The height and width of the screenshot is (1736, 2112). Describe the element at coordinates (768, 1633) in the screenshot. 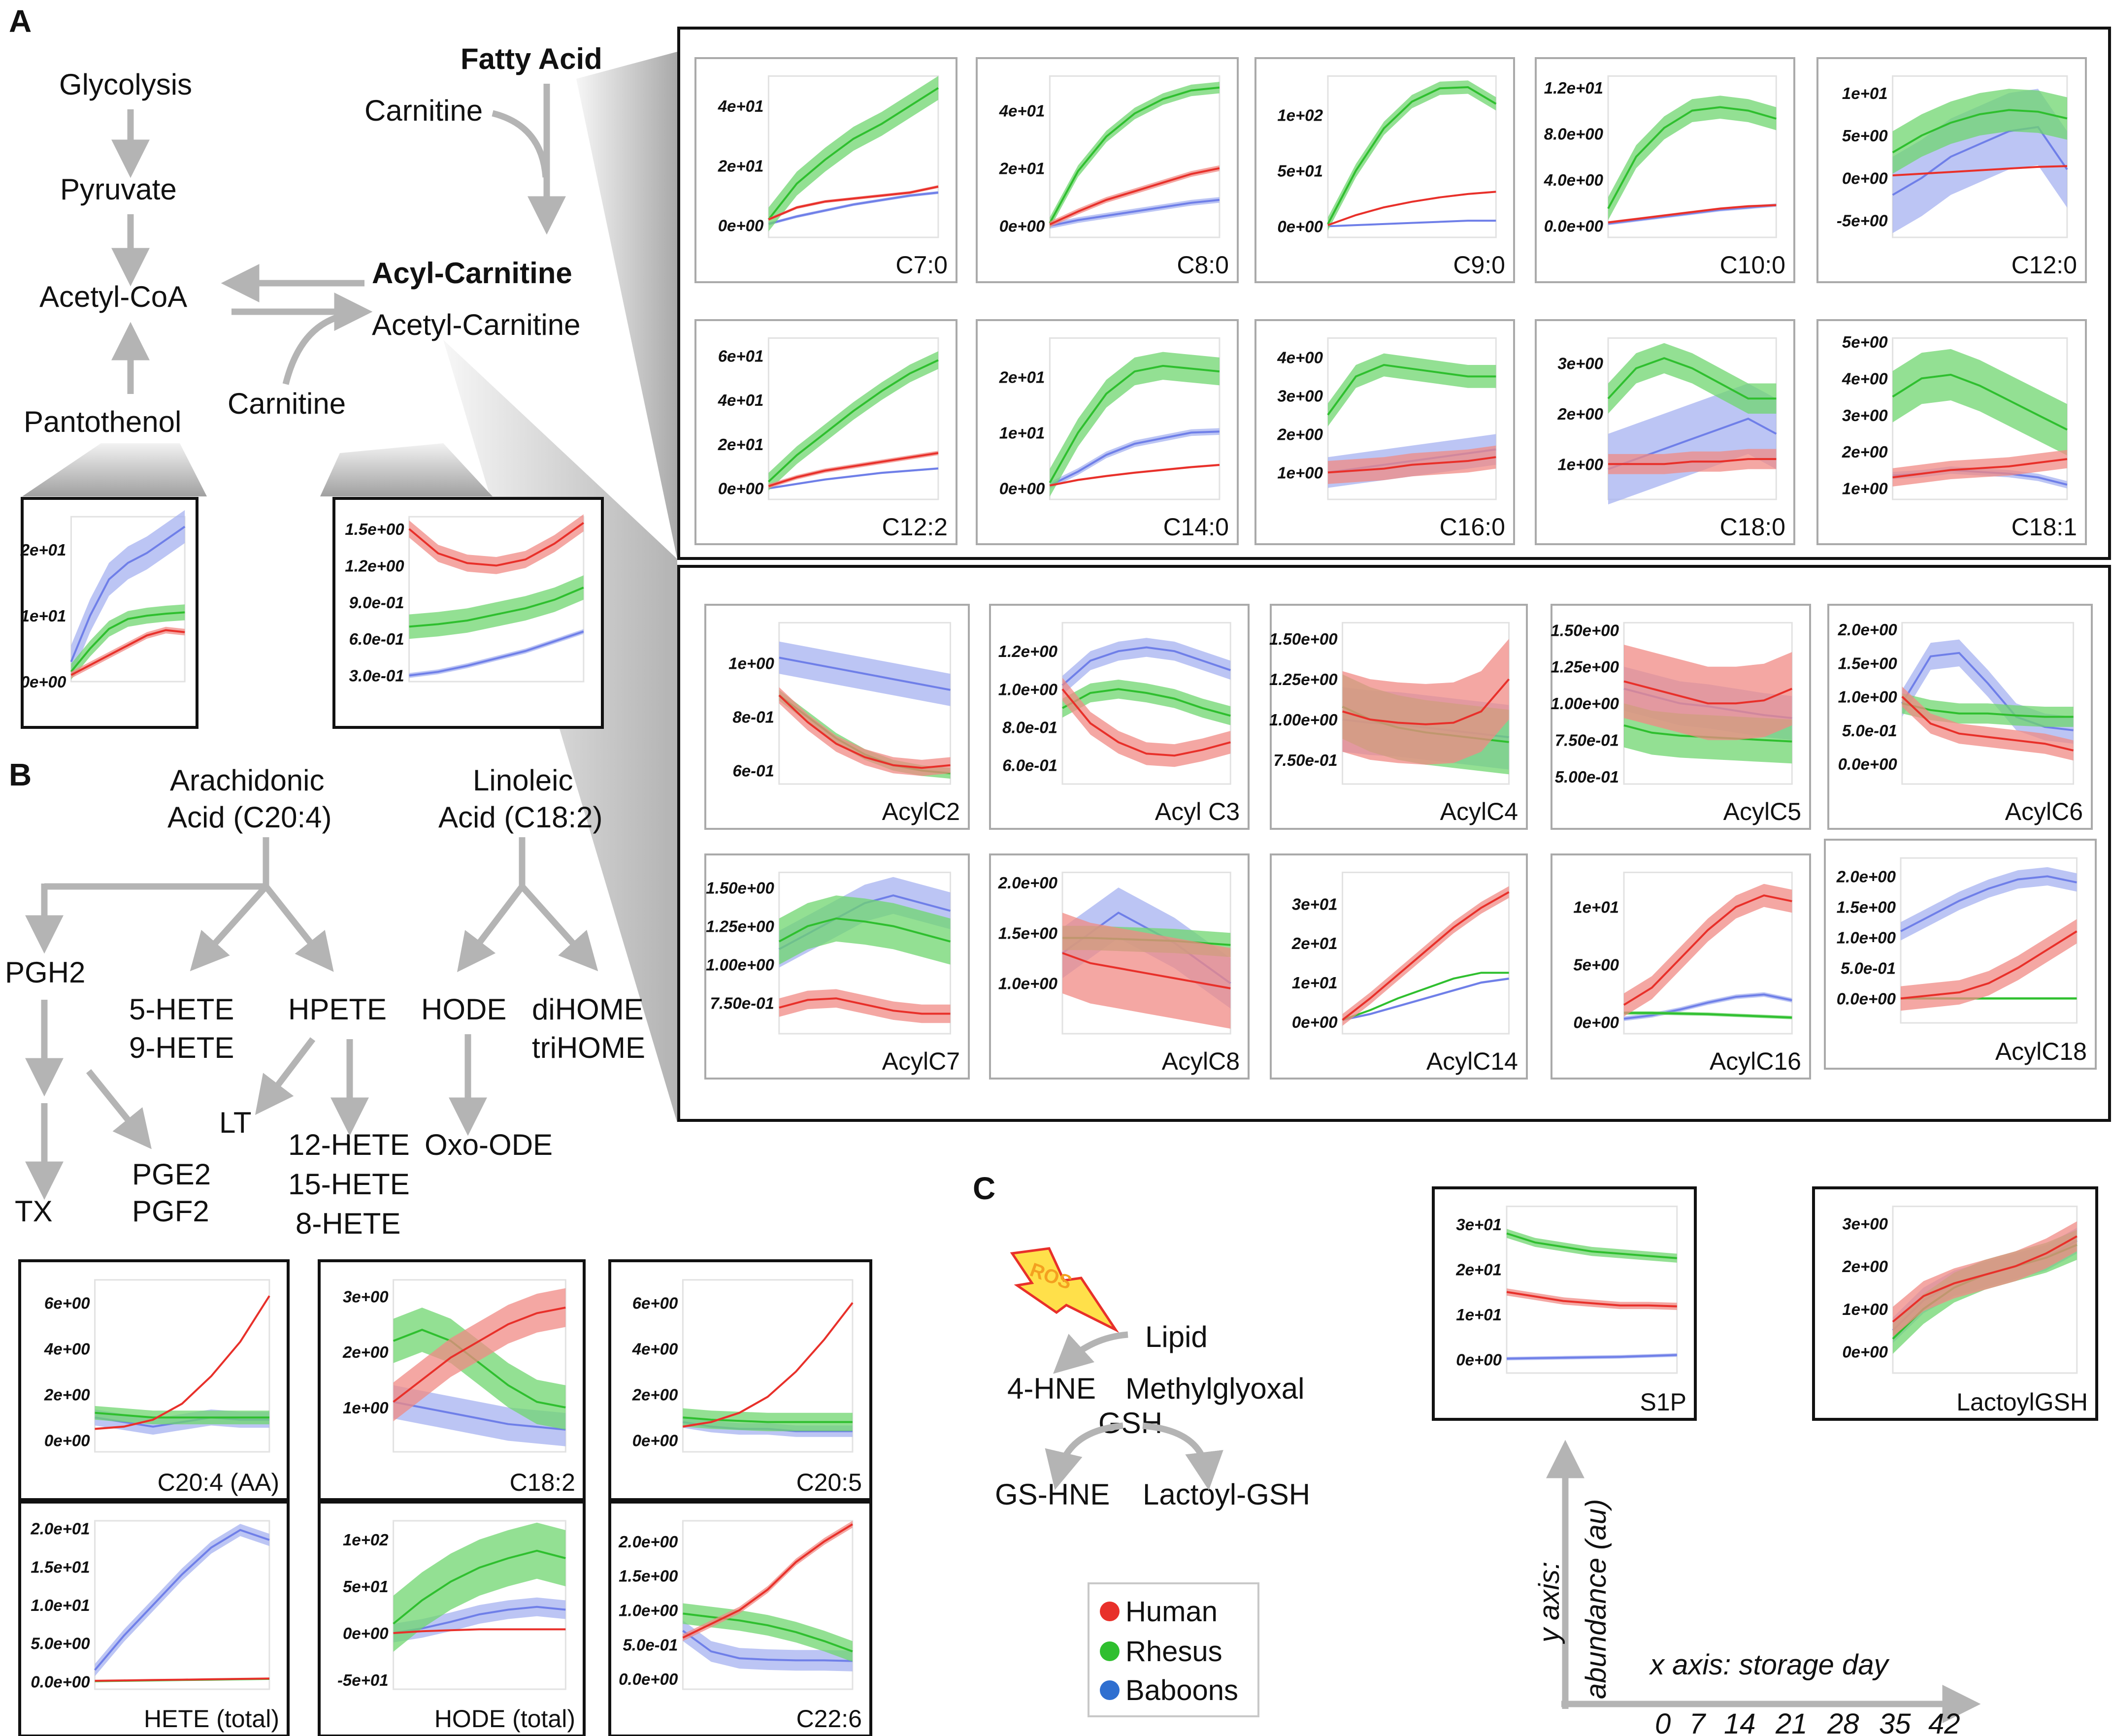

I see `line-c22-6-rhesus` at that location.